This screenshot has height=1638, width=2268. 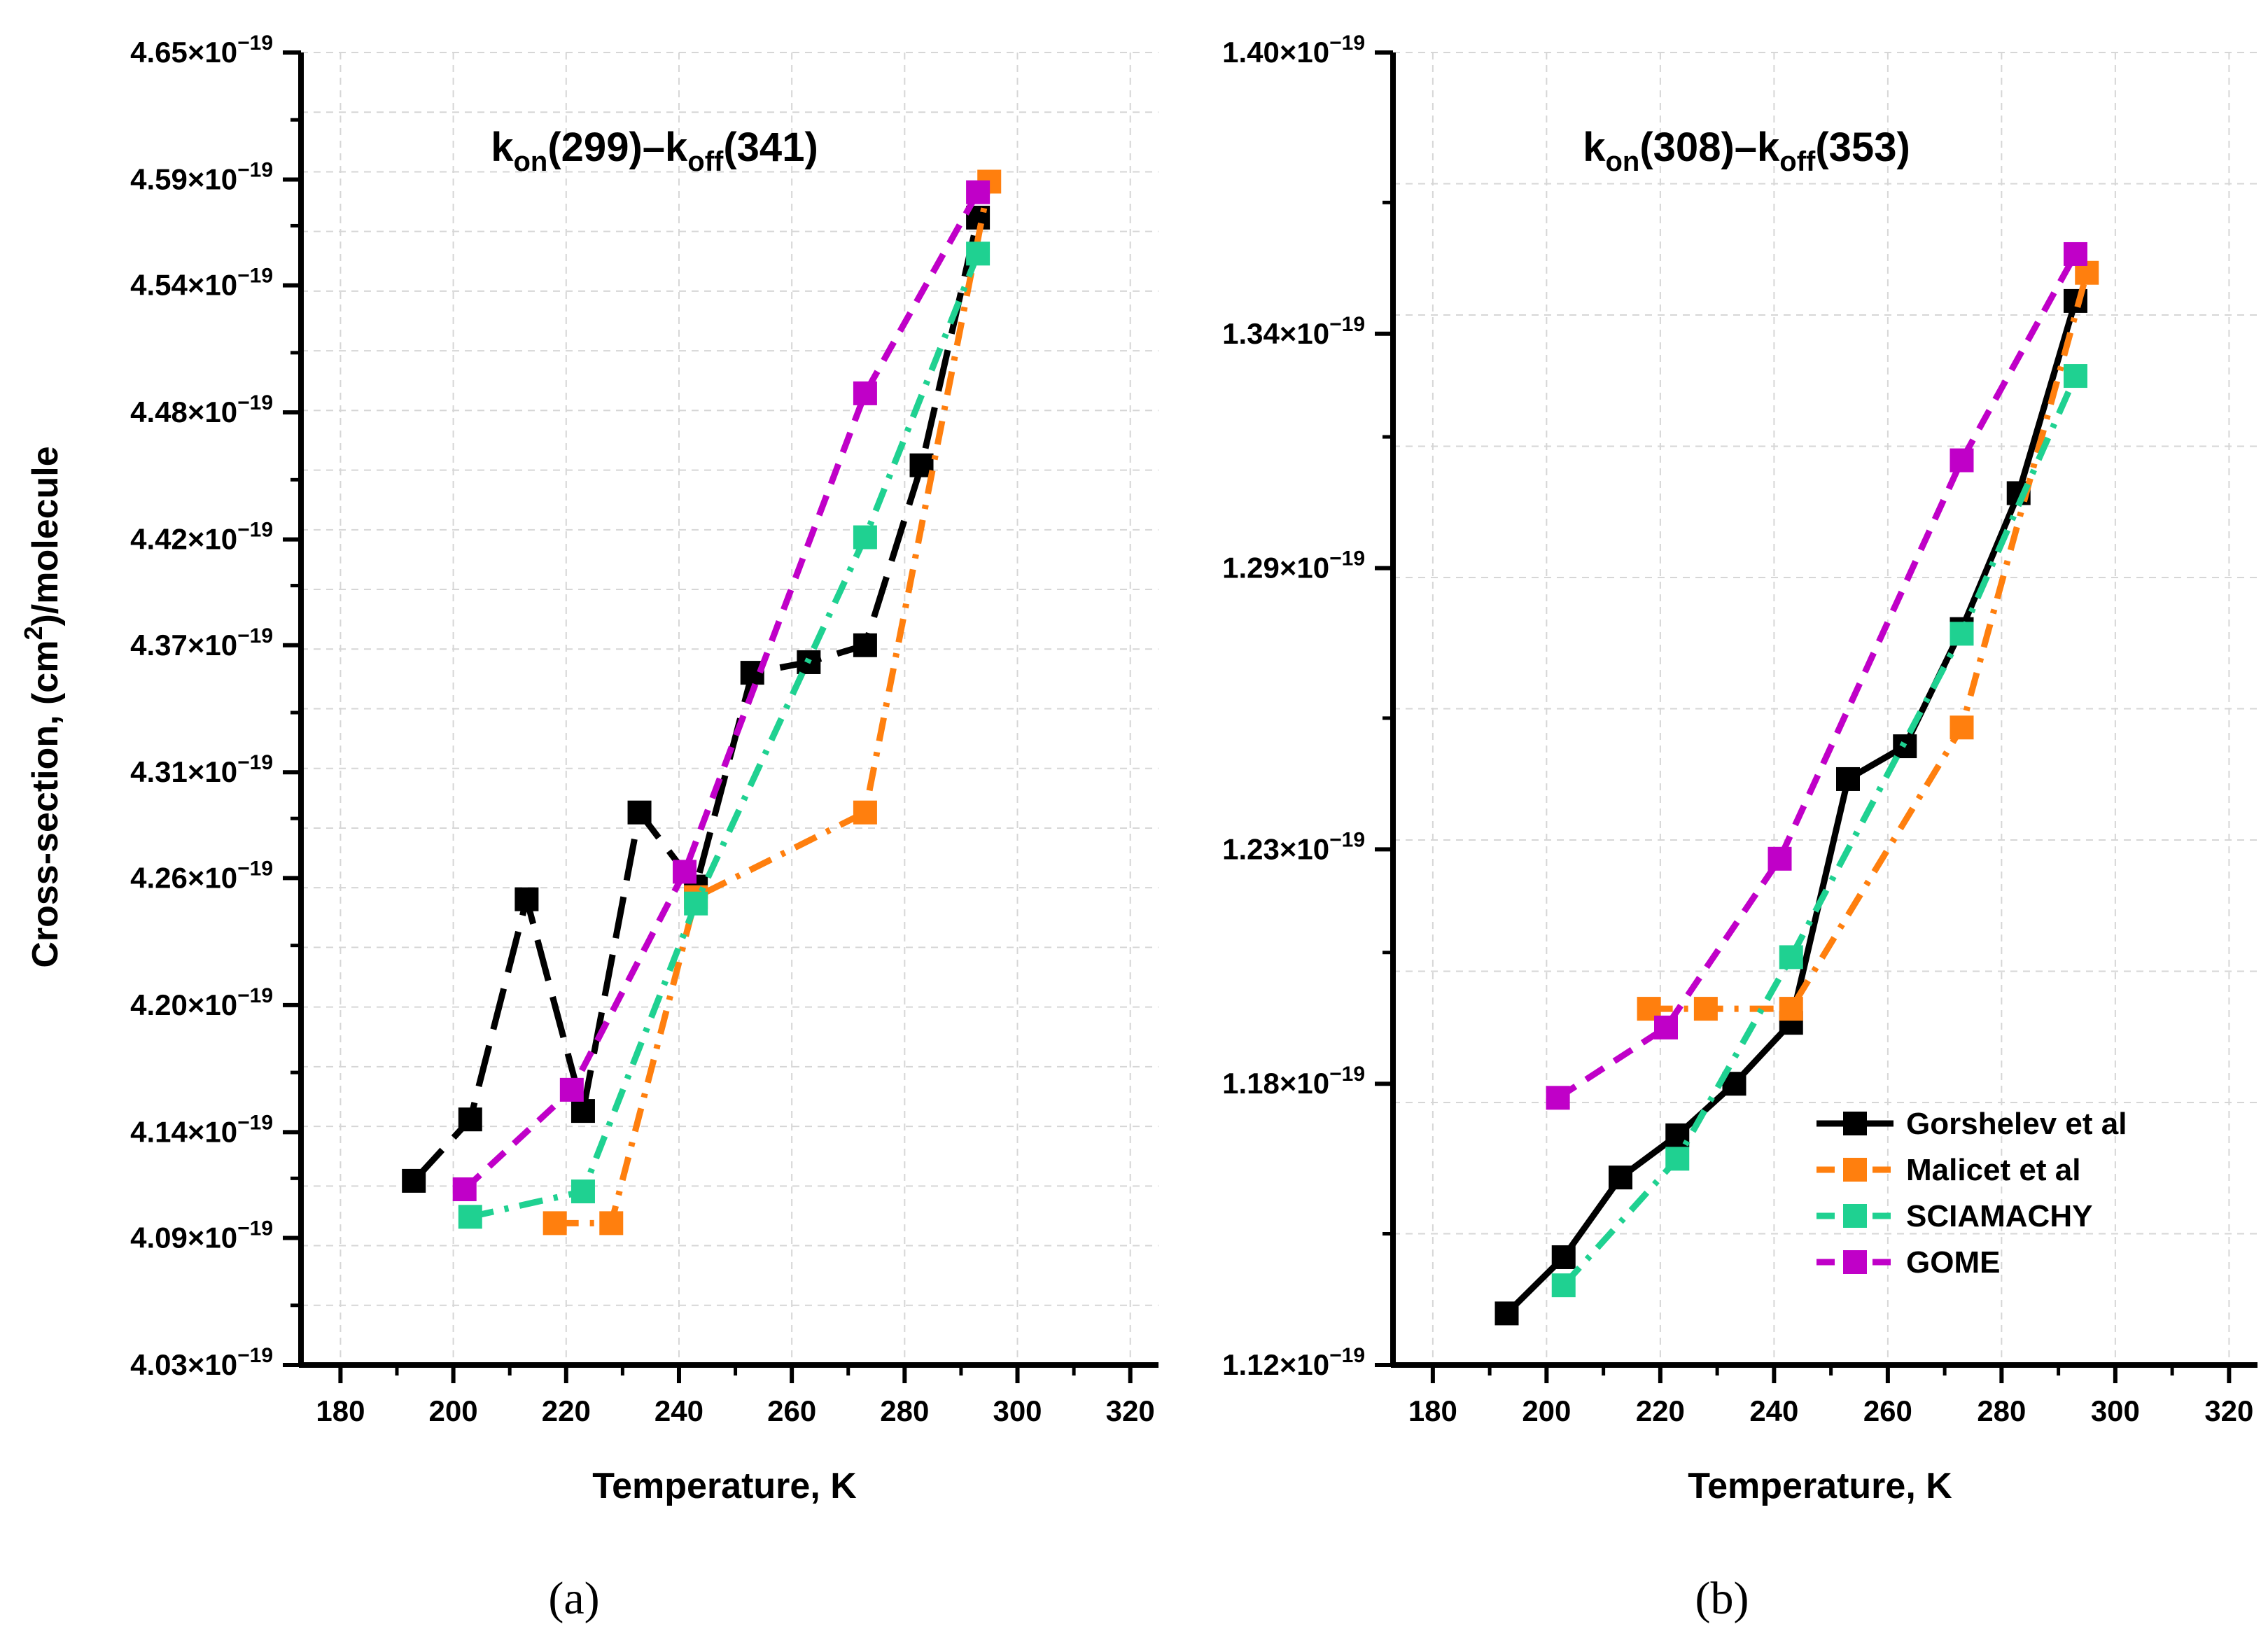 What do you see at coordinates (201, 409) in the screenshot?
I see `y-tick-label: 4.48×10⁻¹⁹` at bounding box center [201, 409].